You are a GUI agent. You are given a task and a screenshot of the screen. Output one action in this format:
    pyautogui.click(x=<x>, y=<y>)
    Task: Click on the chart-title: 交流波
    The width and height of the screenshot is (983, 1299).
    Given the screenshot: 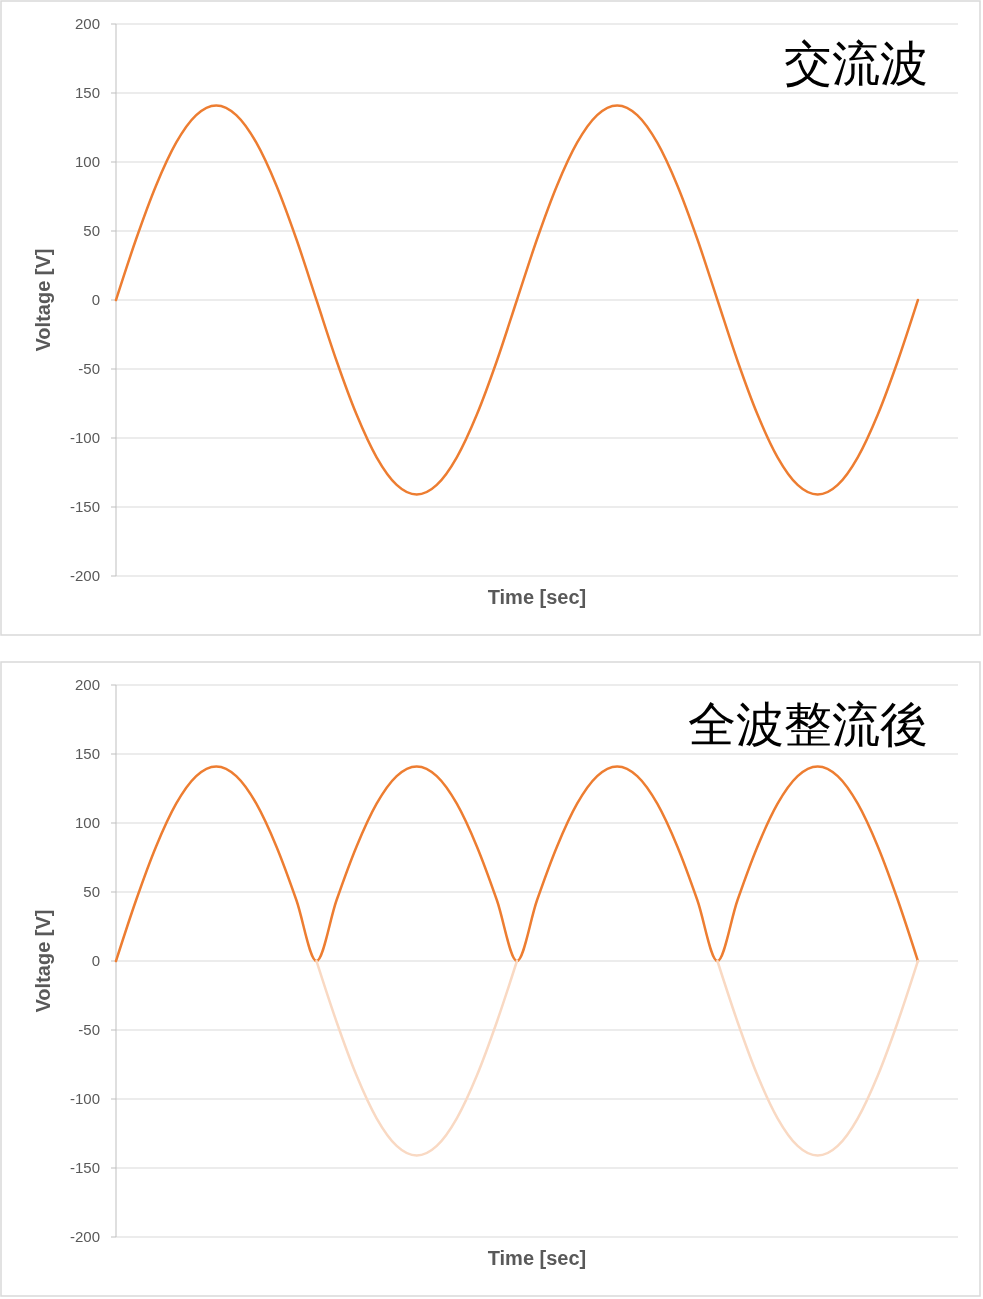 What is the action you would take?
    pyautogui.click(x=856, y=63)
    